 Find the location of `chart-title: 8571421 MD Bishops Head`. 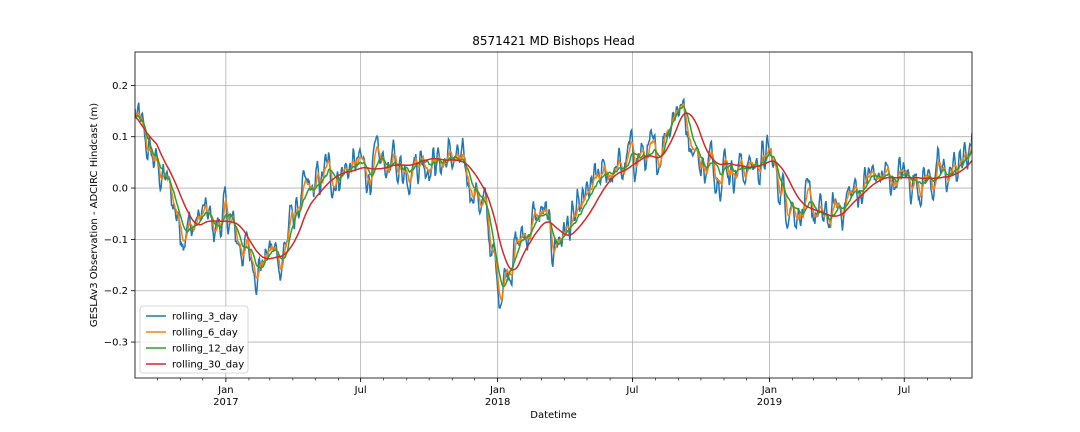

chart-title: 8571421 MD Bishops Head is located at coordinates (553, 41).